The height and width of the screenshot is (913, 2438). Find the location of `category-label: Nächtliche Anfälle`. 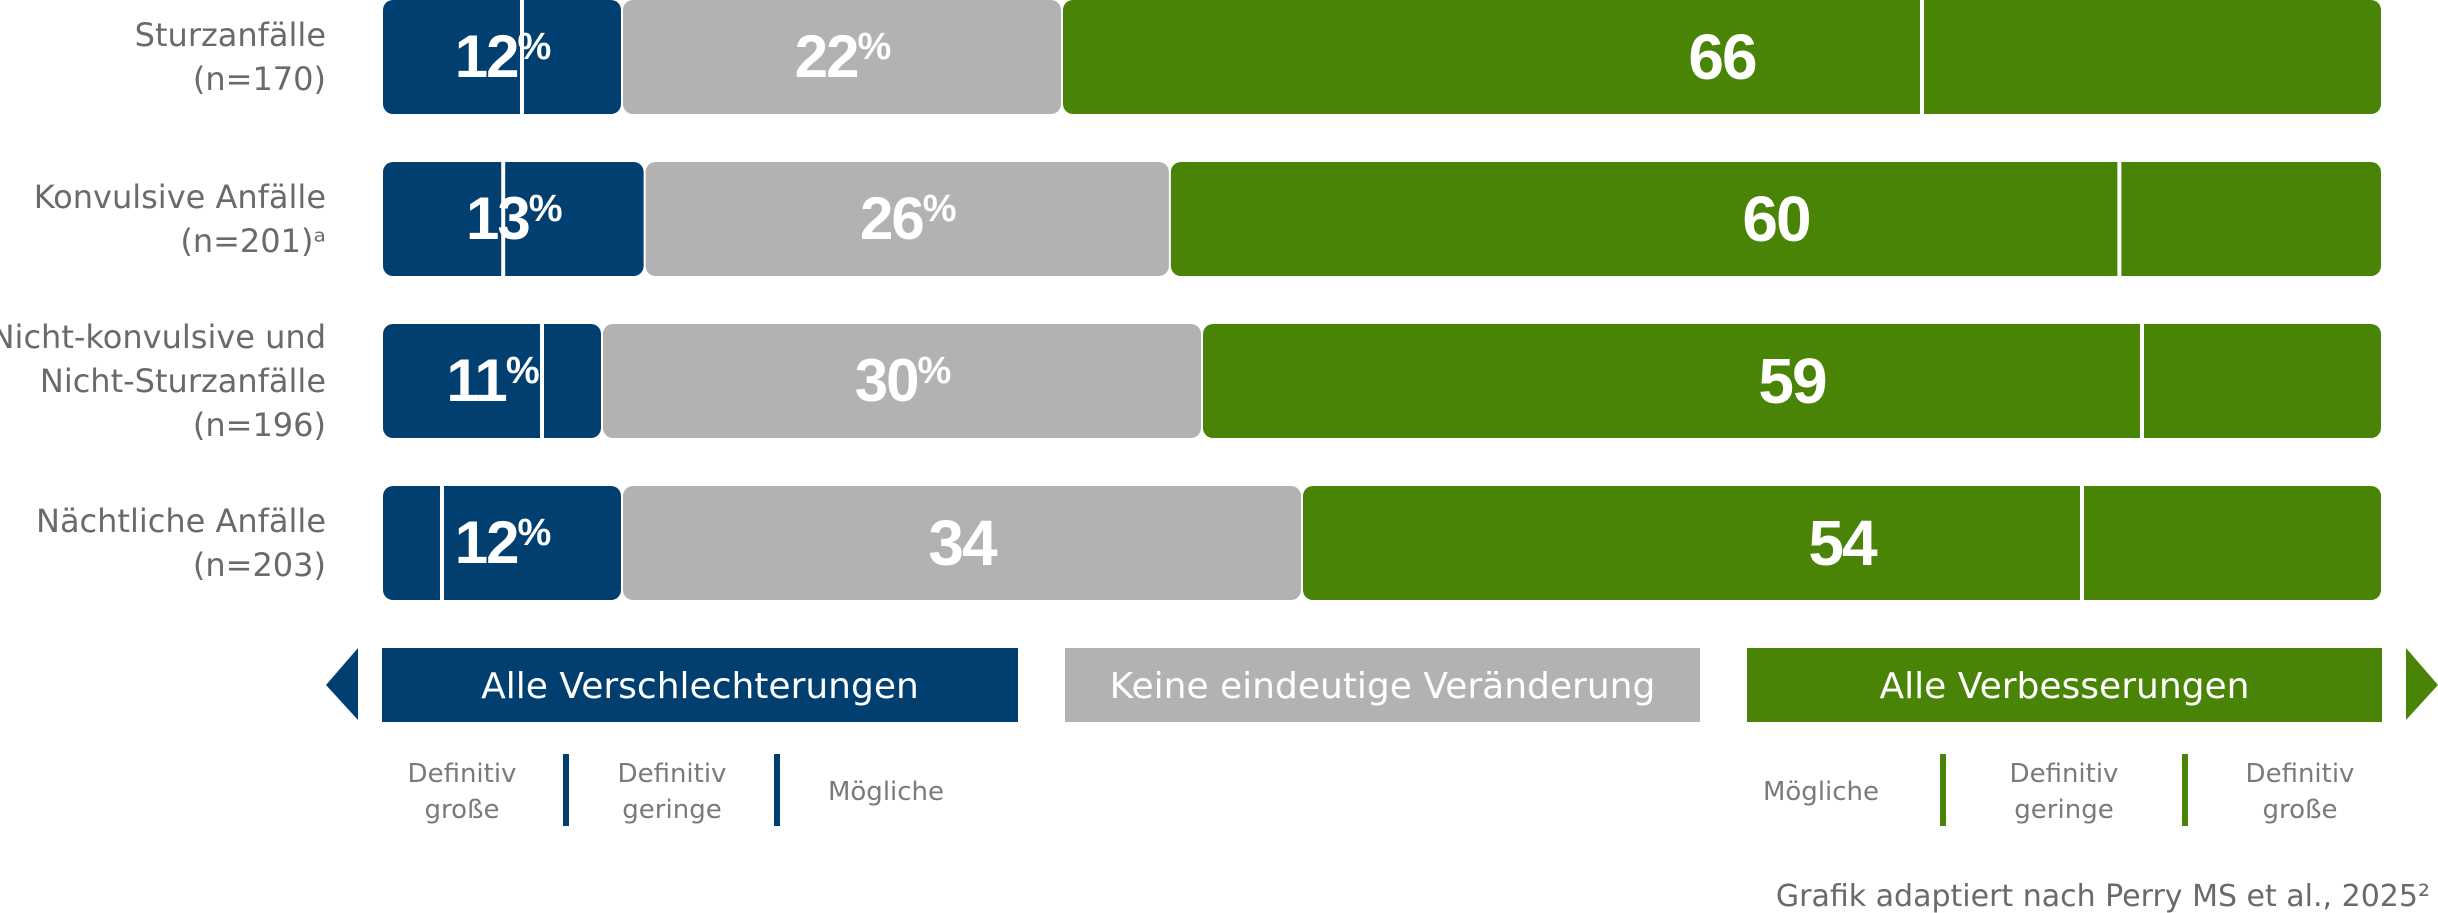

category-label: Nächtliche Anfälle is located at coordinates (181, 521).